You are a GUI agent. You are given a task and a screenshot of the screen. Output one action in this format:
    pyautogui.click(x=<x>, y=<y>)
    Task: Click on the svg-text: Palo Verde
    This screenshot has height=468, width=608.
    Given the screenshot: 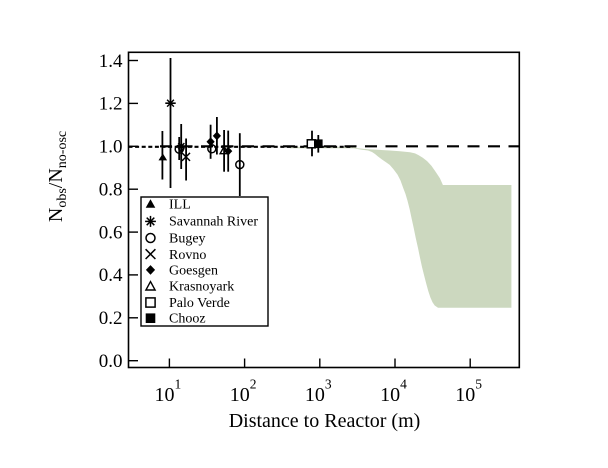 What is the action you would take?
    pyautogui.click(x=199, y=303)
    